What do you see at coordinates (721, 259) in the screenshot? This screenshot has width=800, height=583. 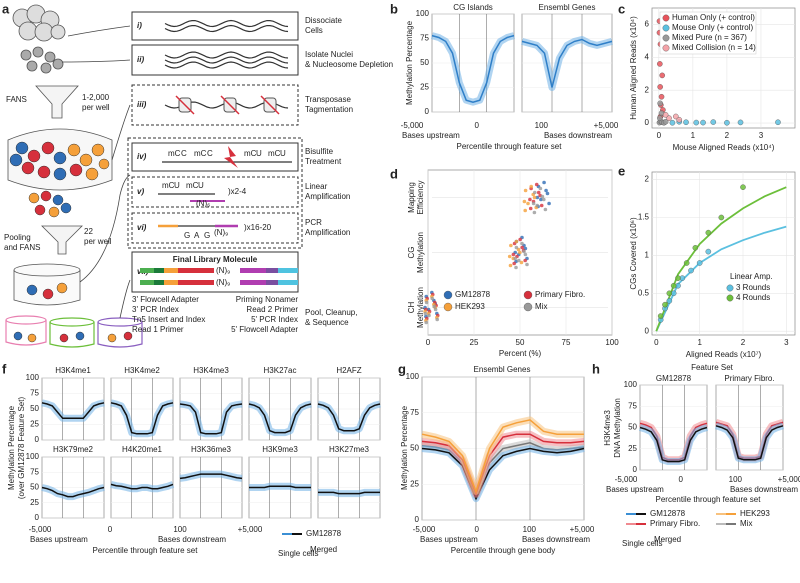 I see `fit-line` at bounding box center [721, 259].